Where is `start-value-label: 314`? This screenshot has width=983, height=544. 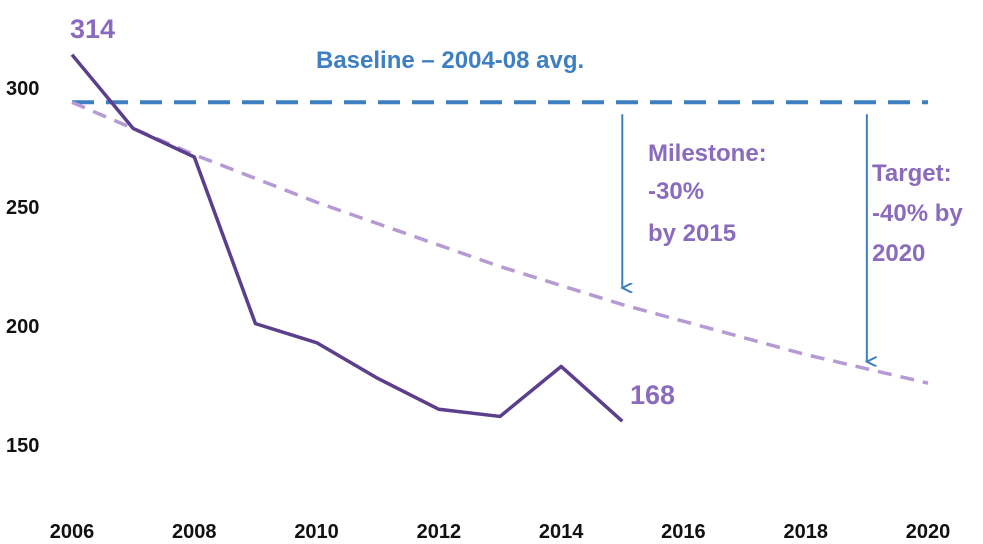
start-value-label: 314 is located at coordinates (92, 29).